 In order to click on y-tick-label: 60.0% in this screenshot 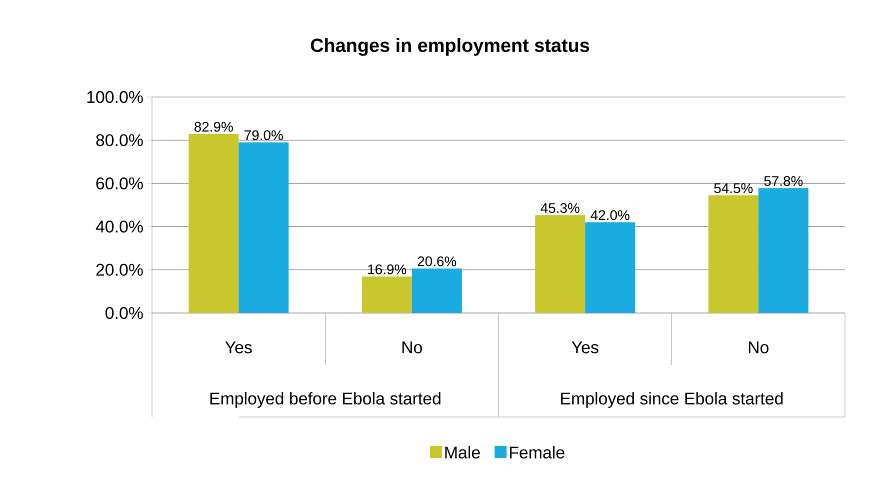, I will do `click(119, 183)`.